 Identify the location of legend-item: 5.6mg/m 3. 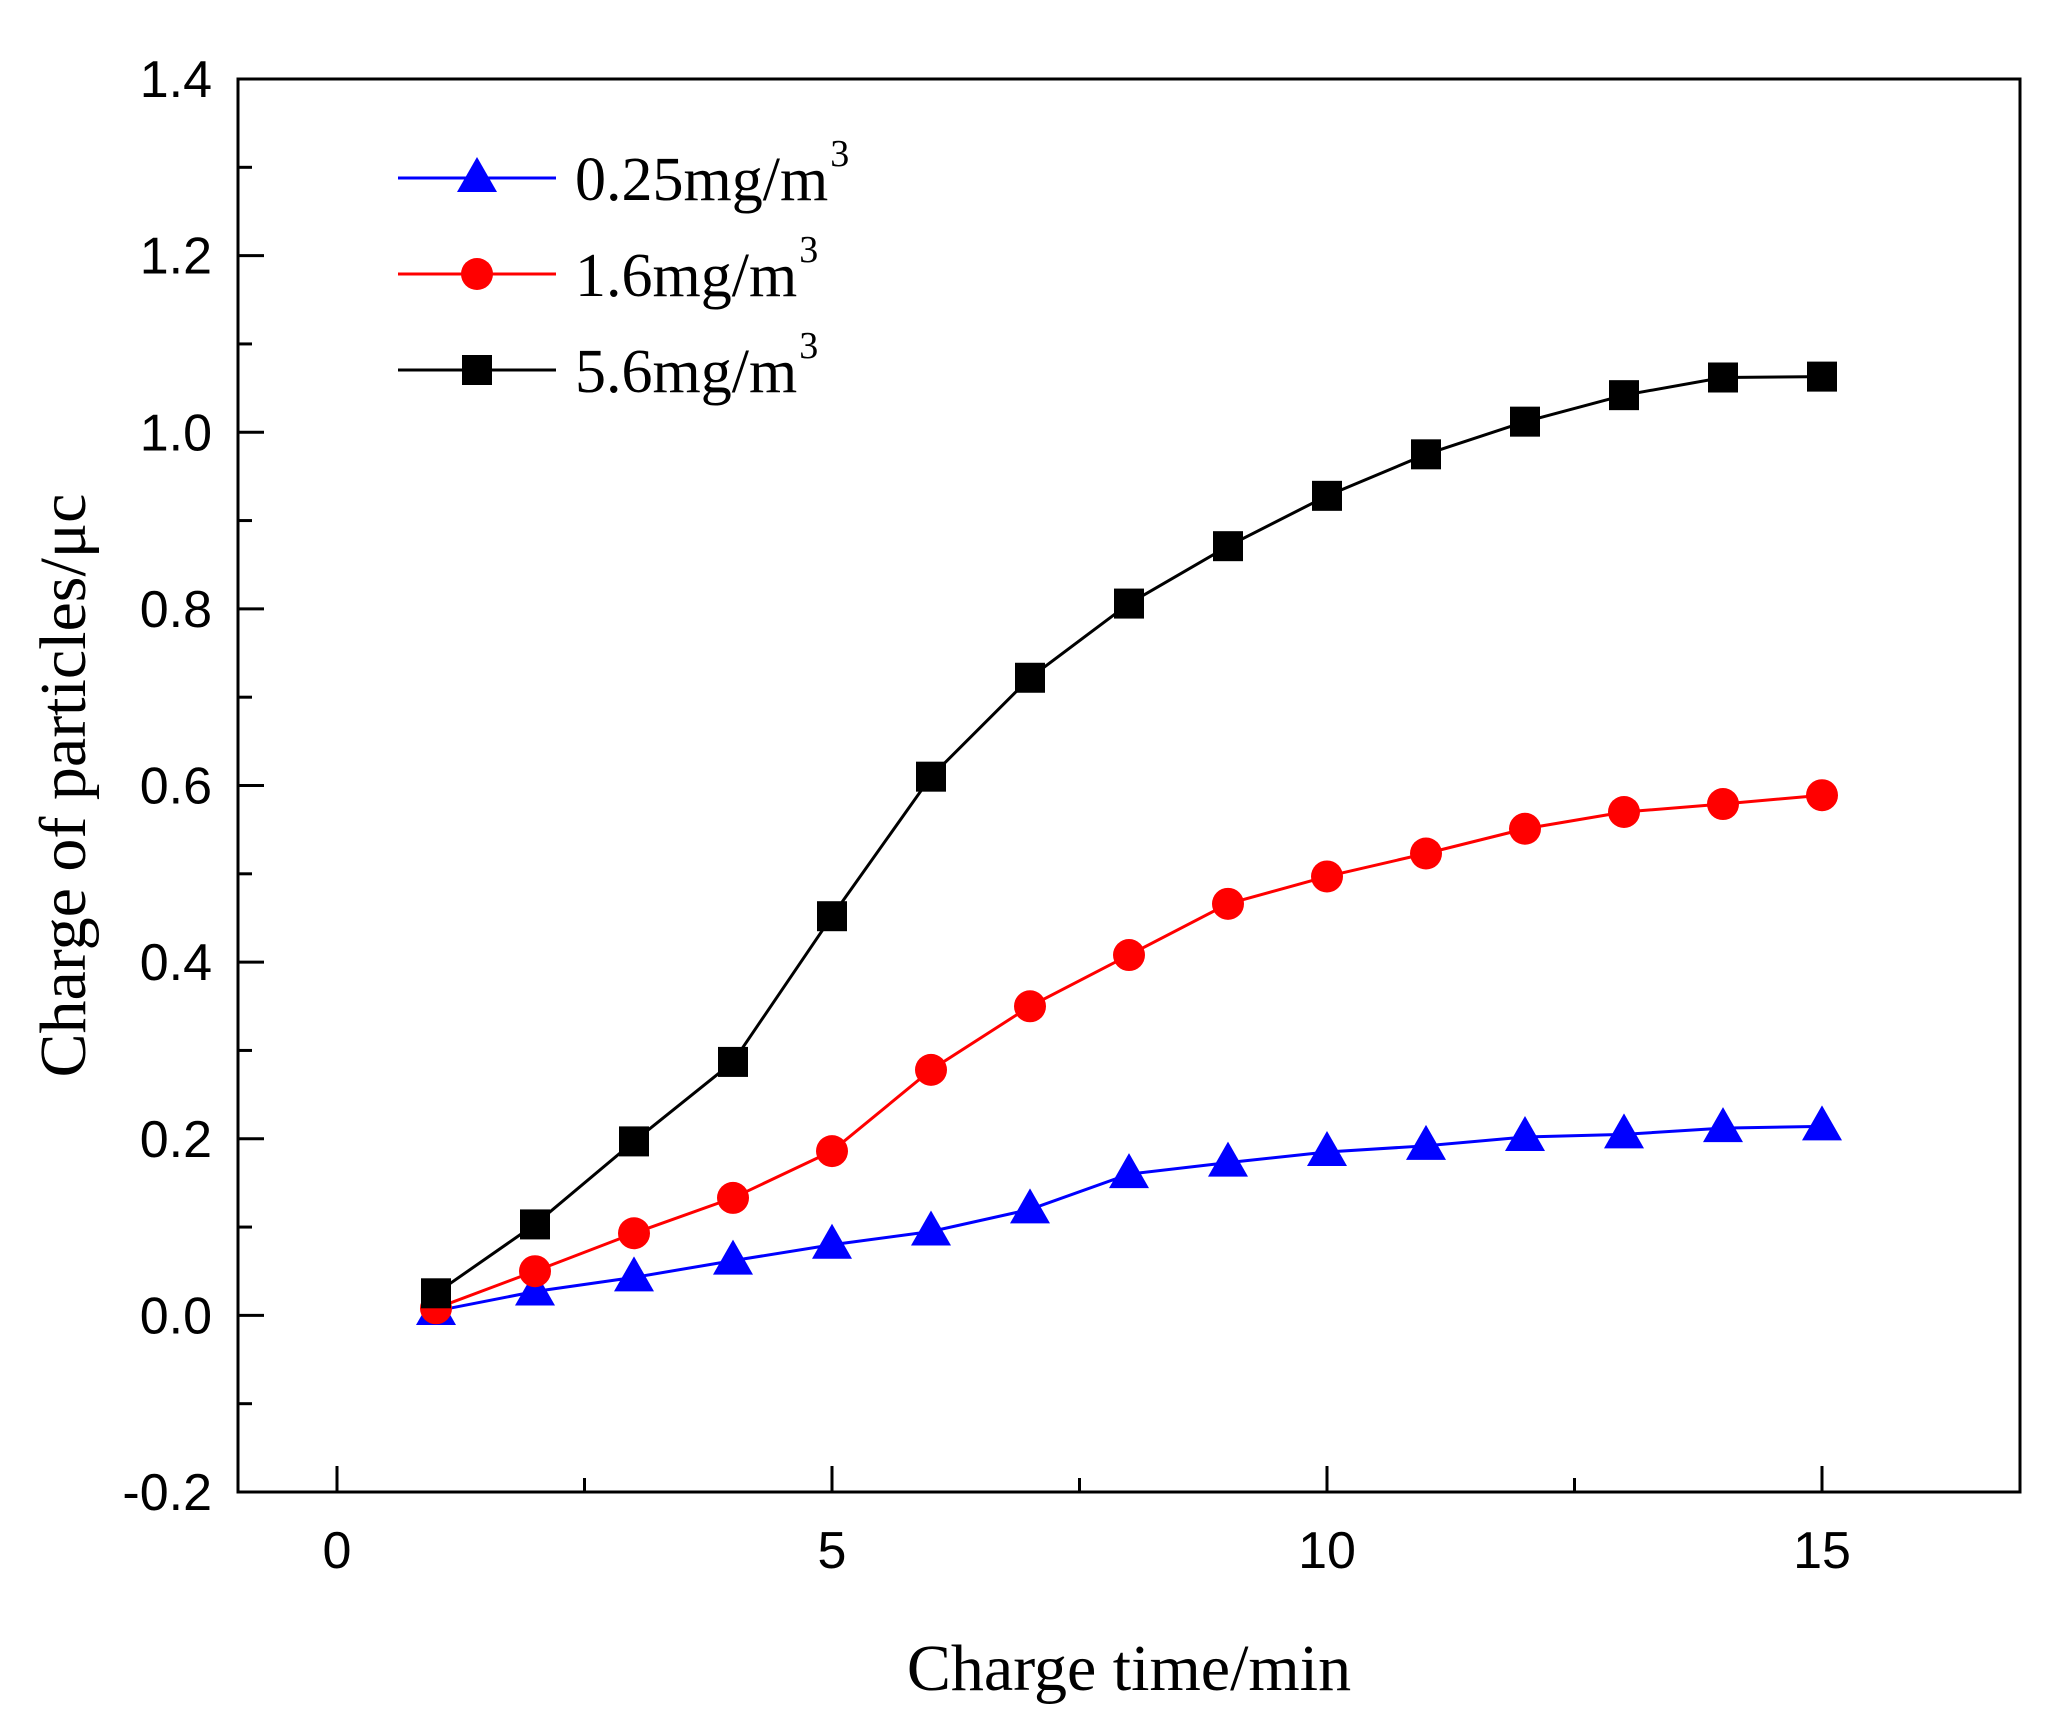
(608, 365).